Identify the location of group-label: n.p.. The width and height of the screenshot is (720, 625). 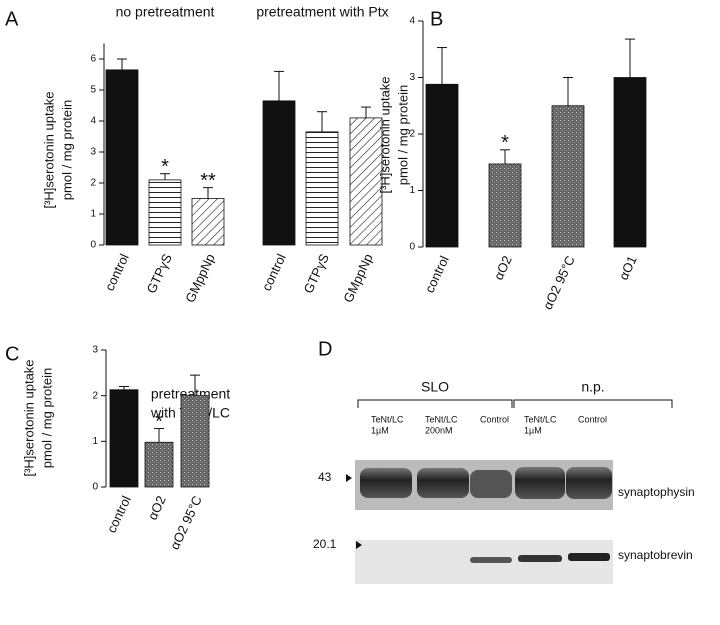
(592, 387).